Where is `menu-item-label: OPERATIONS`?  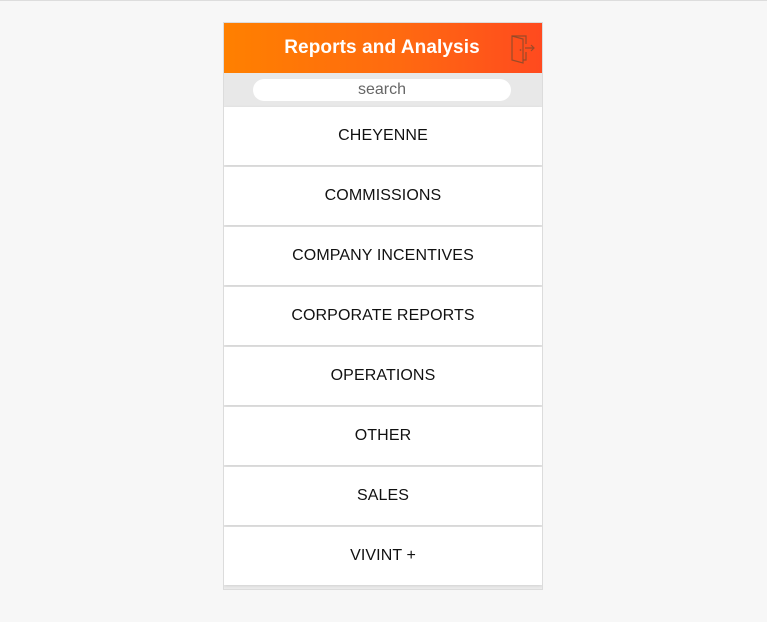
menu-item-label: OPERATIONS is located at coordinates (383, 375).